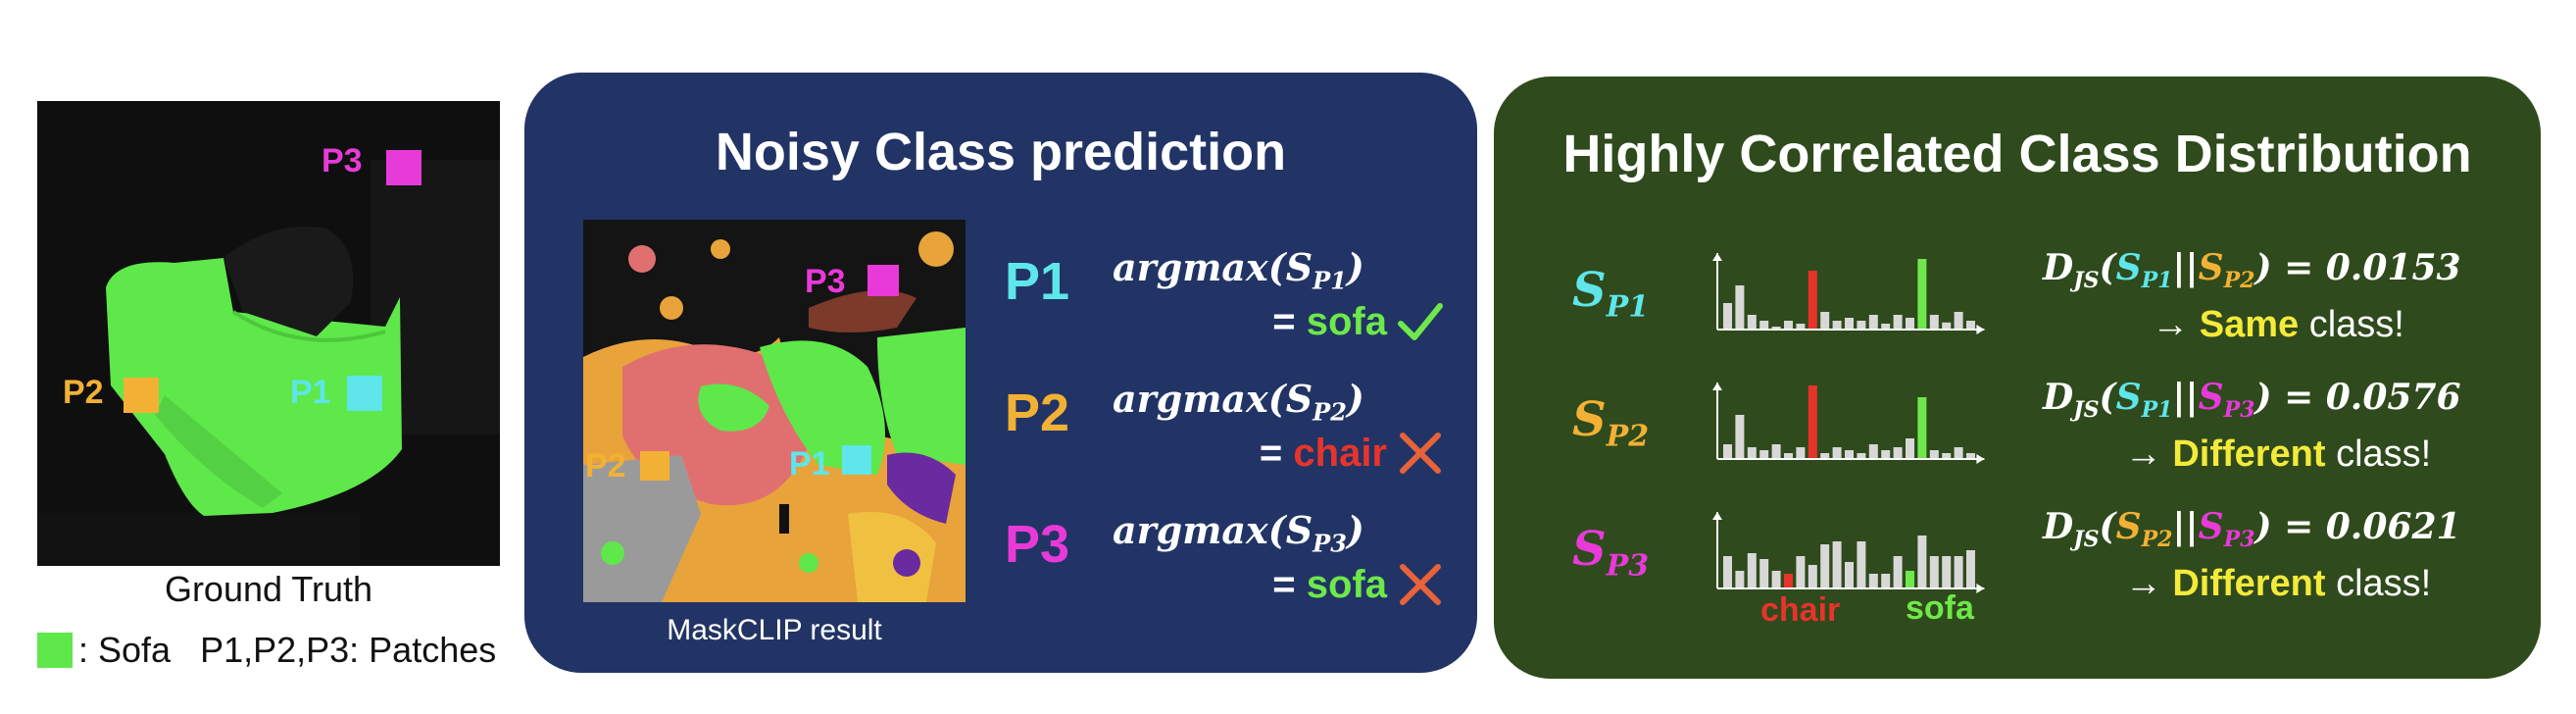 This screenshot has height=714, width=2576. What do you see at coordinates (125, 650) in the screenshot?
I see `sofa-legend-label: : Sofa` at bounding box center [125, 650].